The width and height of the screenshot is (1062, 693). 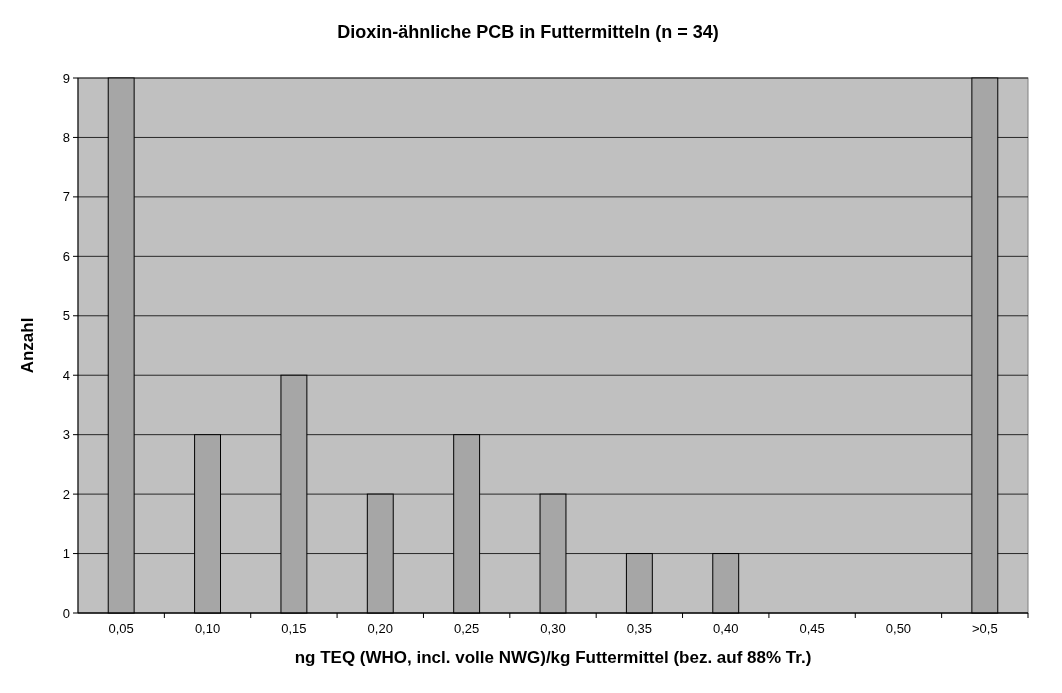 I want to click on x-tick-label: 0,45, so click(x=812, y=628).